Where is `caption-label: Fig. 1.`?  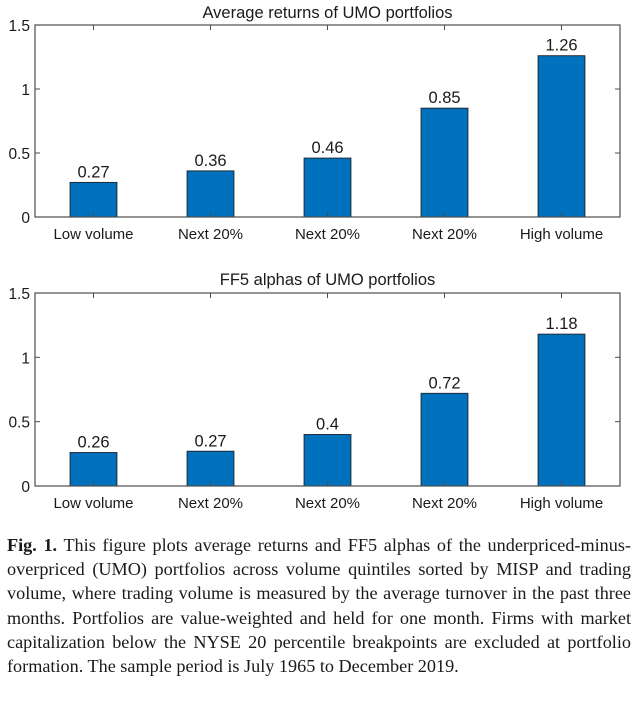 caption-label: Fig. 1. is located at coordinates (32, 545).